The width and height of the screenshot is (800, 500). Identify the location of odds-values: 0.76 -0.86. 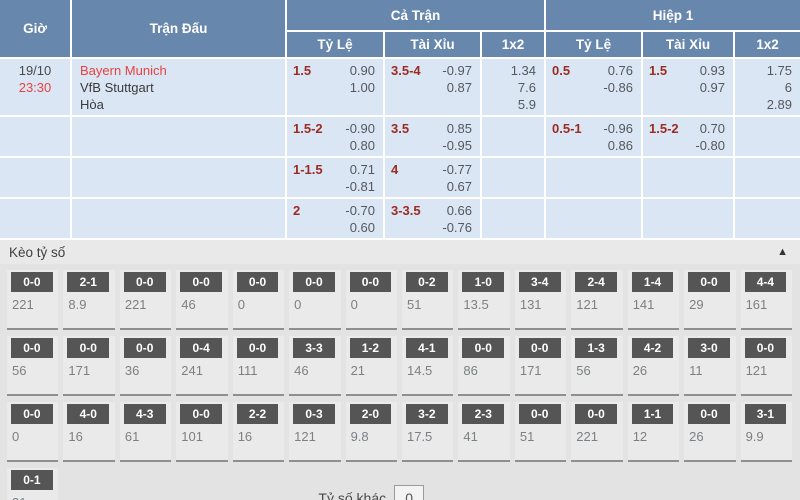
(618, 79).